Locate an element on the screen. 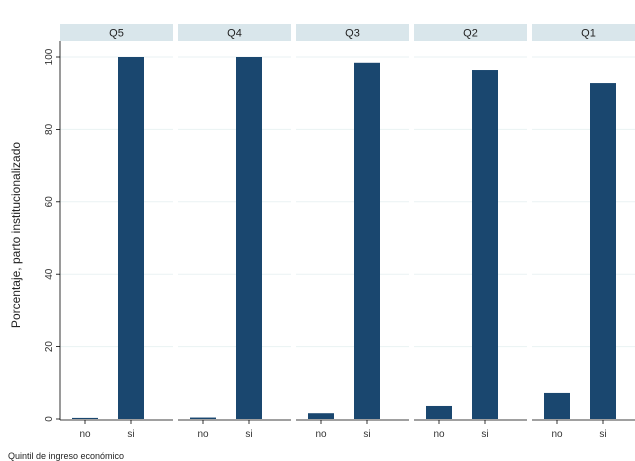 The height and width of the screenshot is (461, 635). y-tick-label: 100 is located at coordinates (49, 56).